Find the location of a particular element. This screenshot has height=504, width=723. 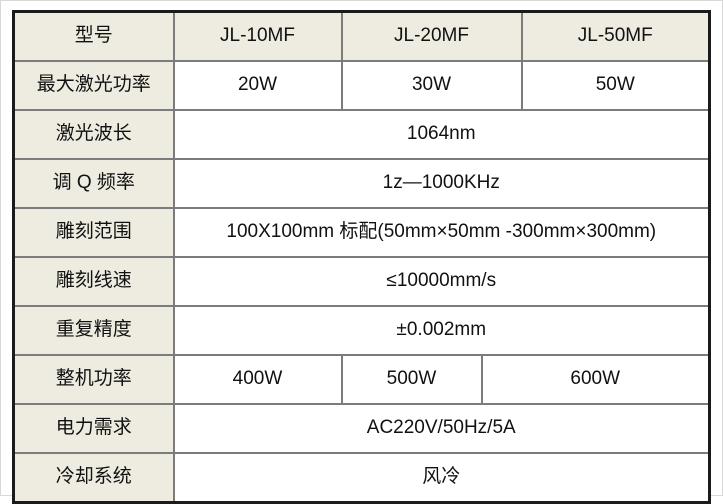

marking-speed-cell: ≤10000mm/s is located at coordinates (441, 281).